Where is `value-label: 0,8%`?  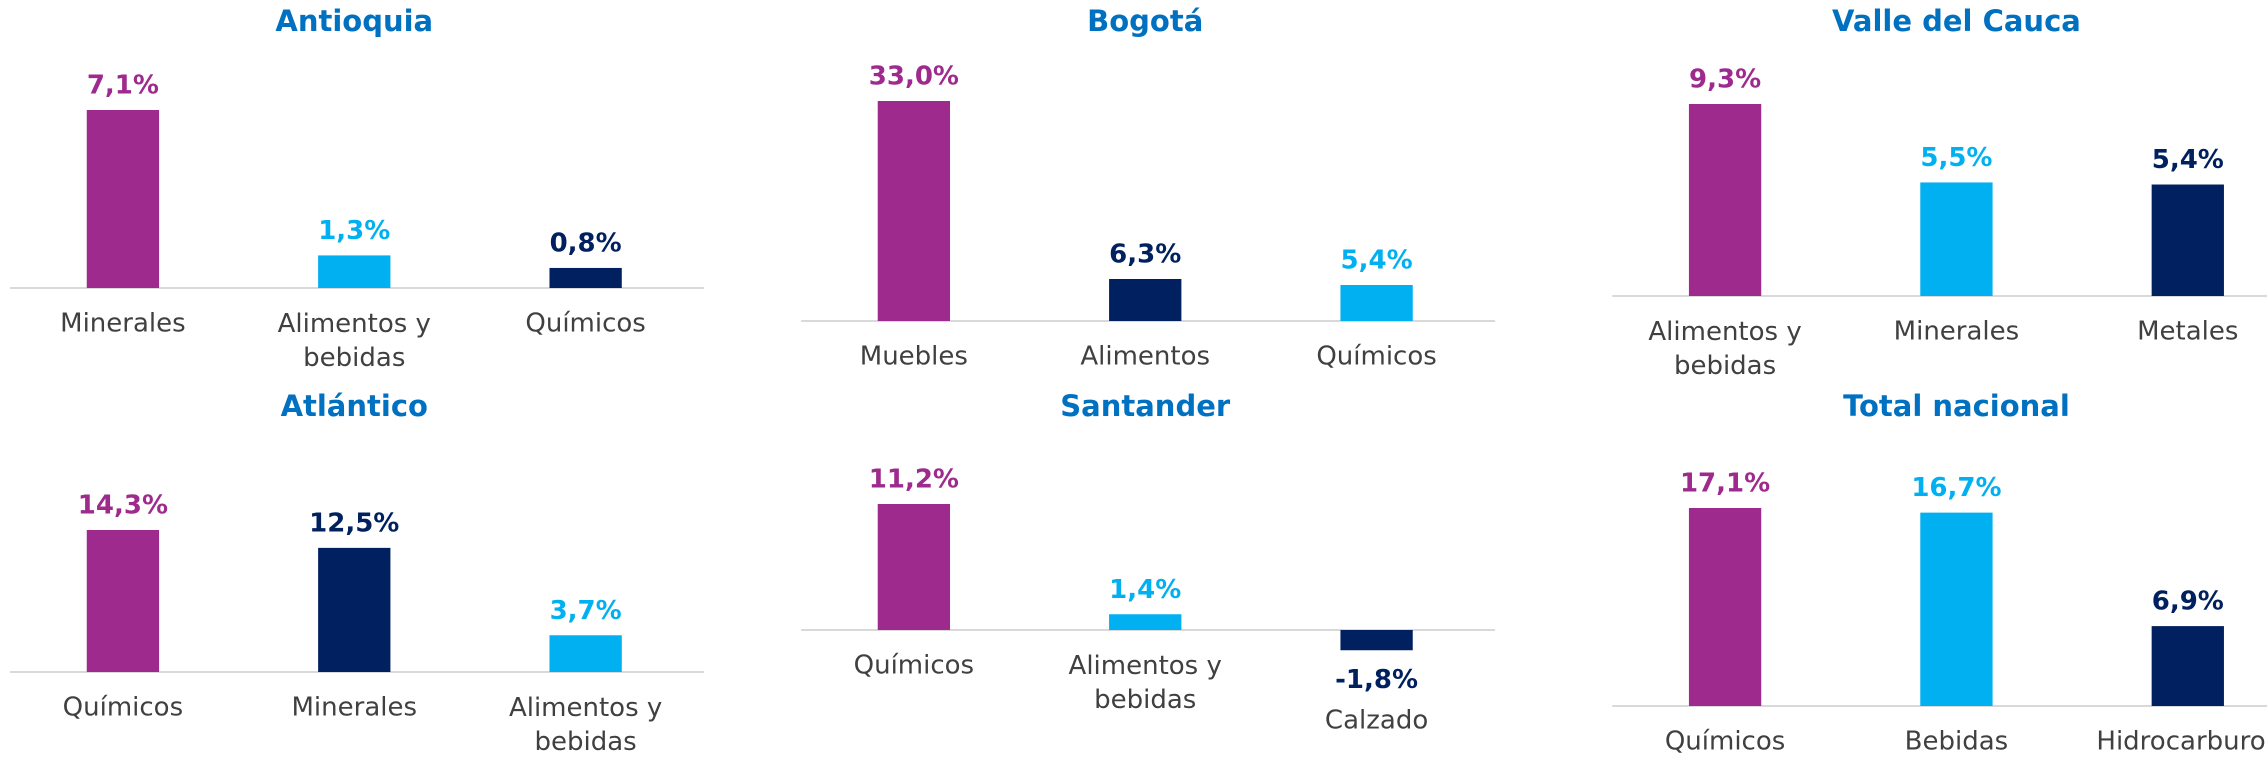
value-label: 0,8% is located at coordinates (586, 243).